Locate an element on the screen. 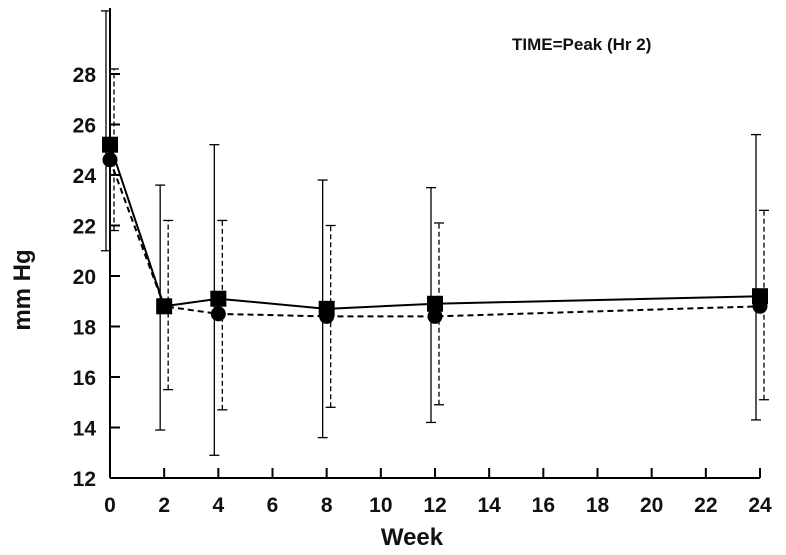 The height and width of the screenshot is (555, 786). y-tick-label: 14 is located at coordinates (85, 429).